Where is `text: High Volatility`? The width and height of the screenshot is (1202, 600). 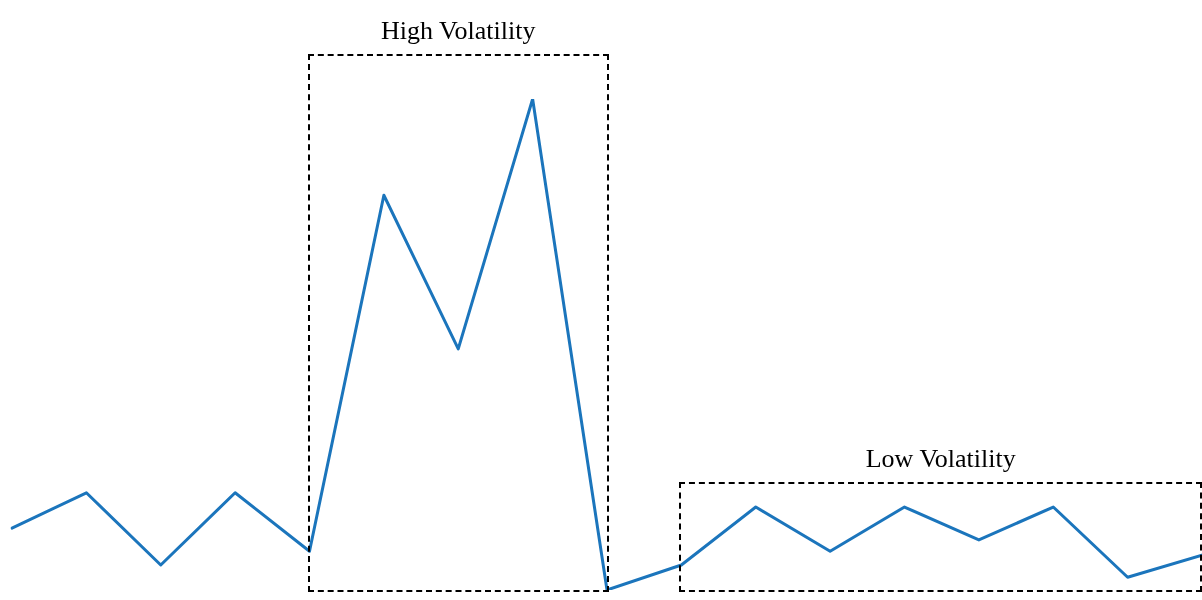
text: High Volatility is located at coordinates (458, 31).